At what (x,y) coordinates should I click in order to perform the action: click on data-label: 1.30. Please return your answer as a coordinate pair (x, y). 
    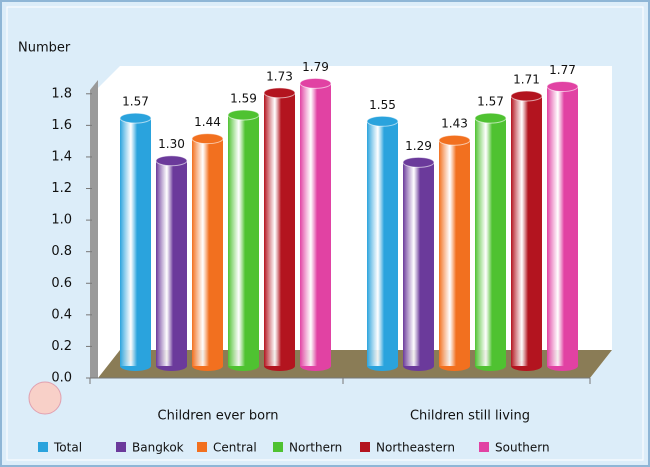
    Looking at the image, I should click on (171, 144).